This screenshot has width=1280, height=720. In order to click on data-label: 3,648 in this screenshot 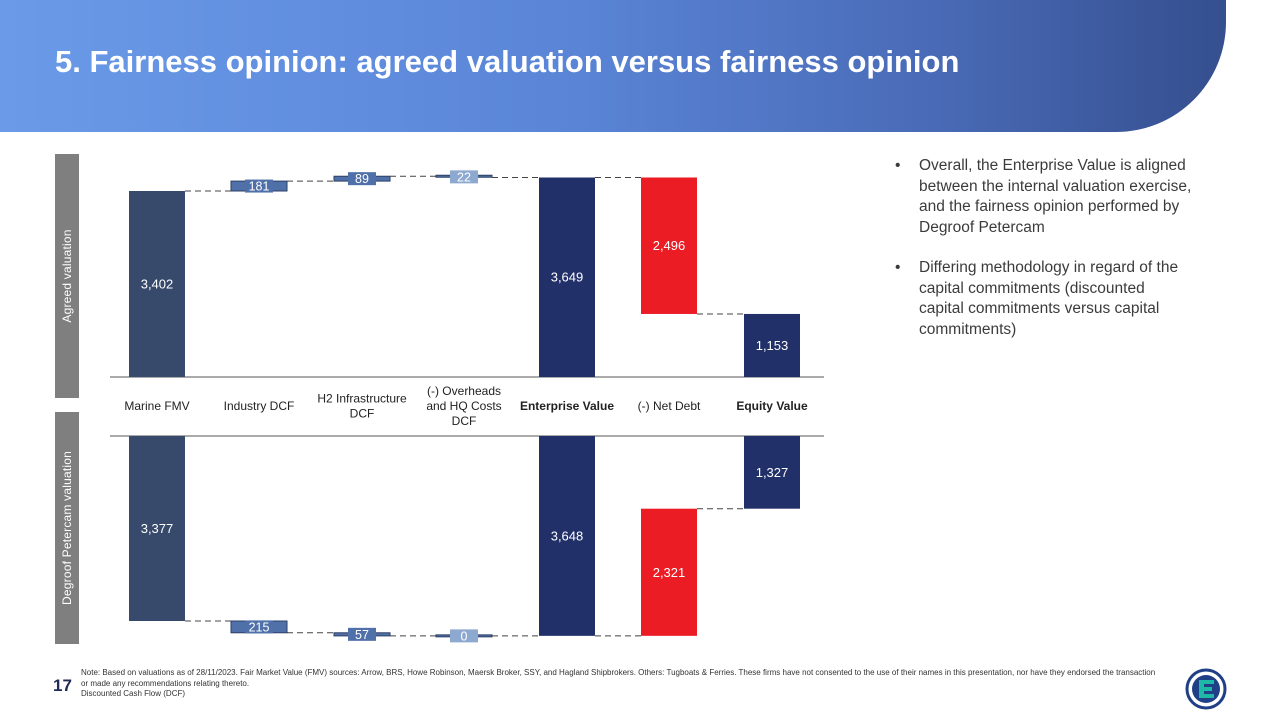, I will do `click(567, 535)`.